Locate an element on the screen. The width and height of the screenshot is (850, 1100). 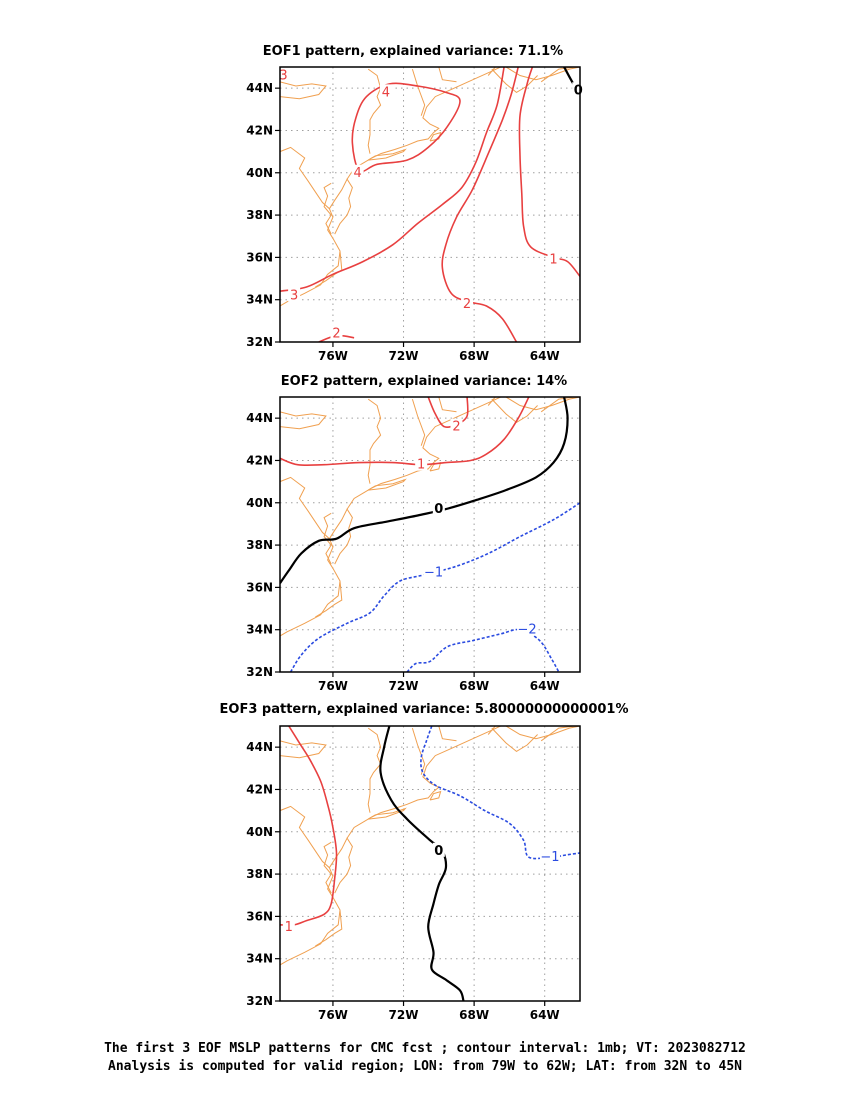
contour-labels: 4 4 3 2 2 1 3 0 is located at coordinates (431, 204).